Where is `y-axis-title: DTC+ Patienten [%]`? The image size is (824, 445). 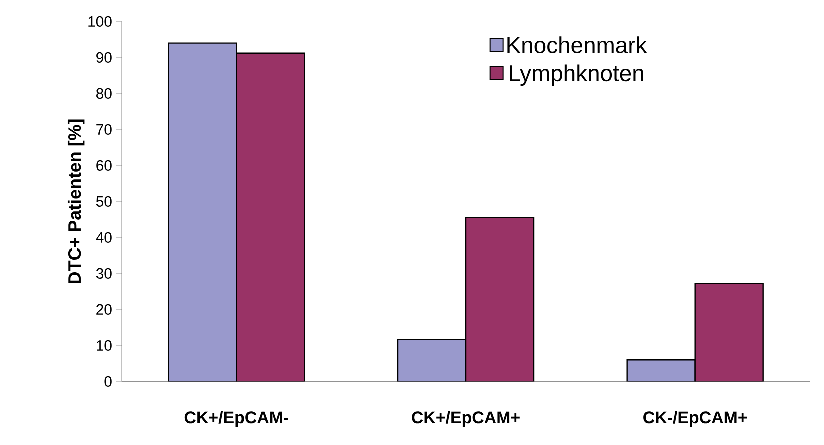 y-axis-title: DTC+ Patienten [%] is located at coordinates (76, 202).